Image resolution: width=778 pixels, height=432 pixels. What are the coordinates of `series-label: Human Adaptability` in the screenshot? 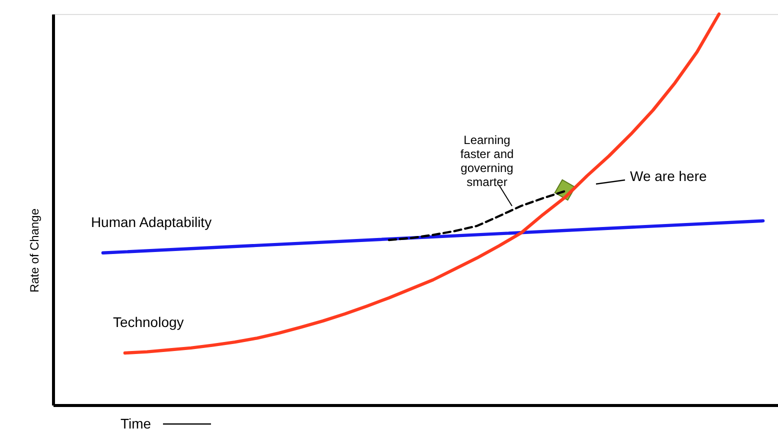 It's located at (151, 222).